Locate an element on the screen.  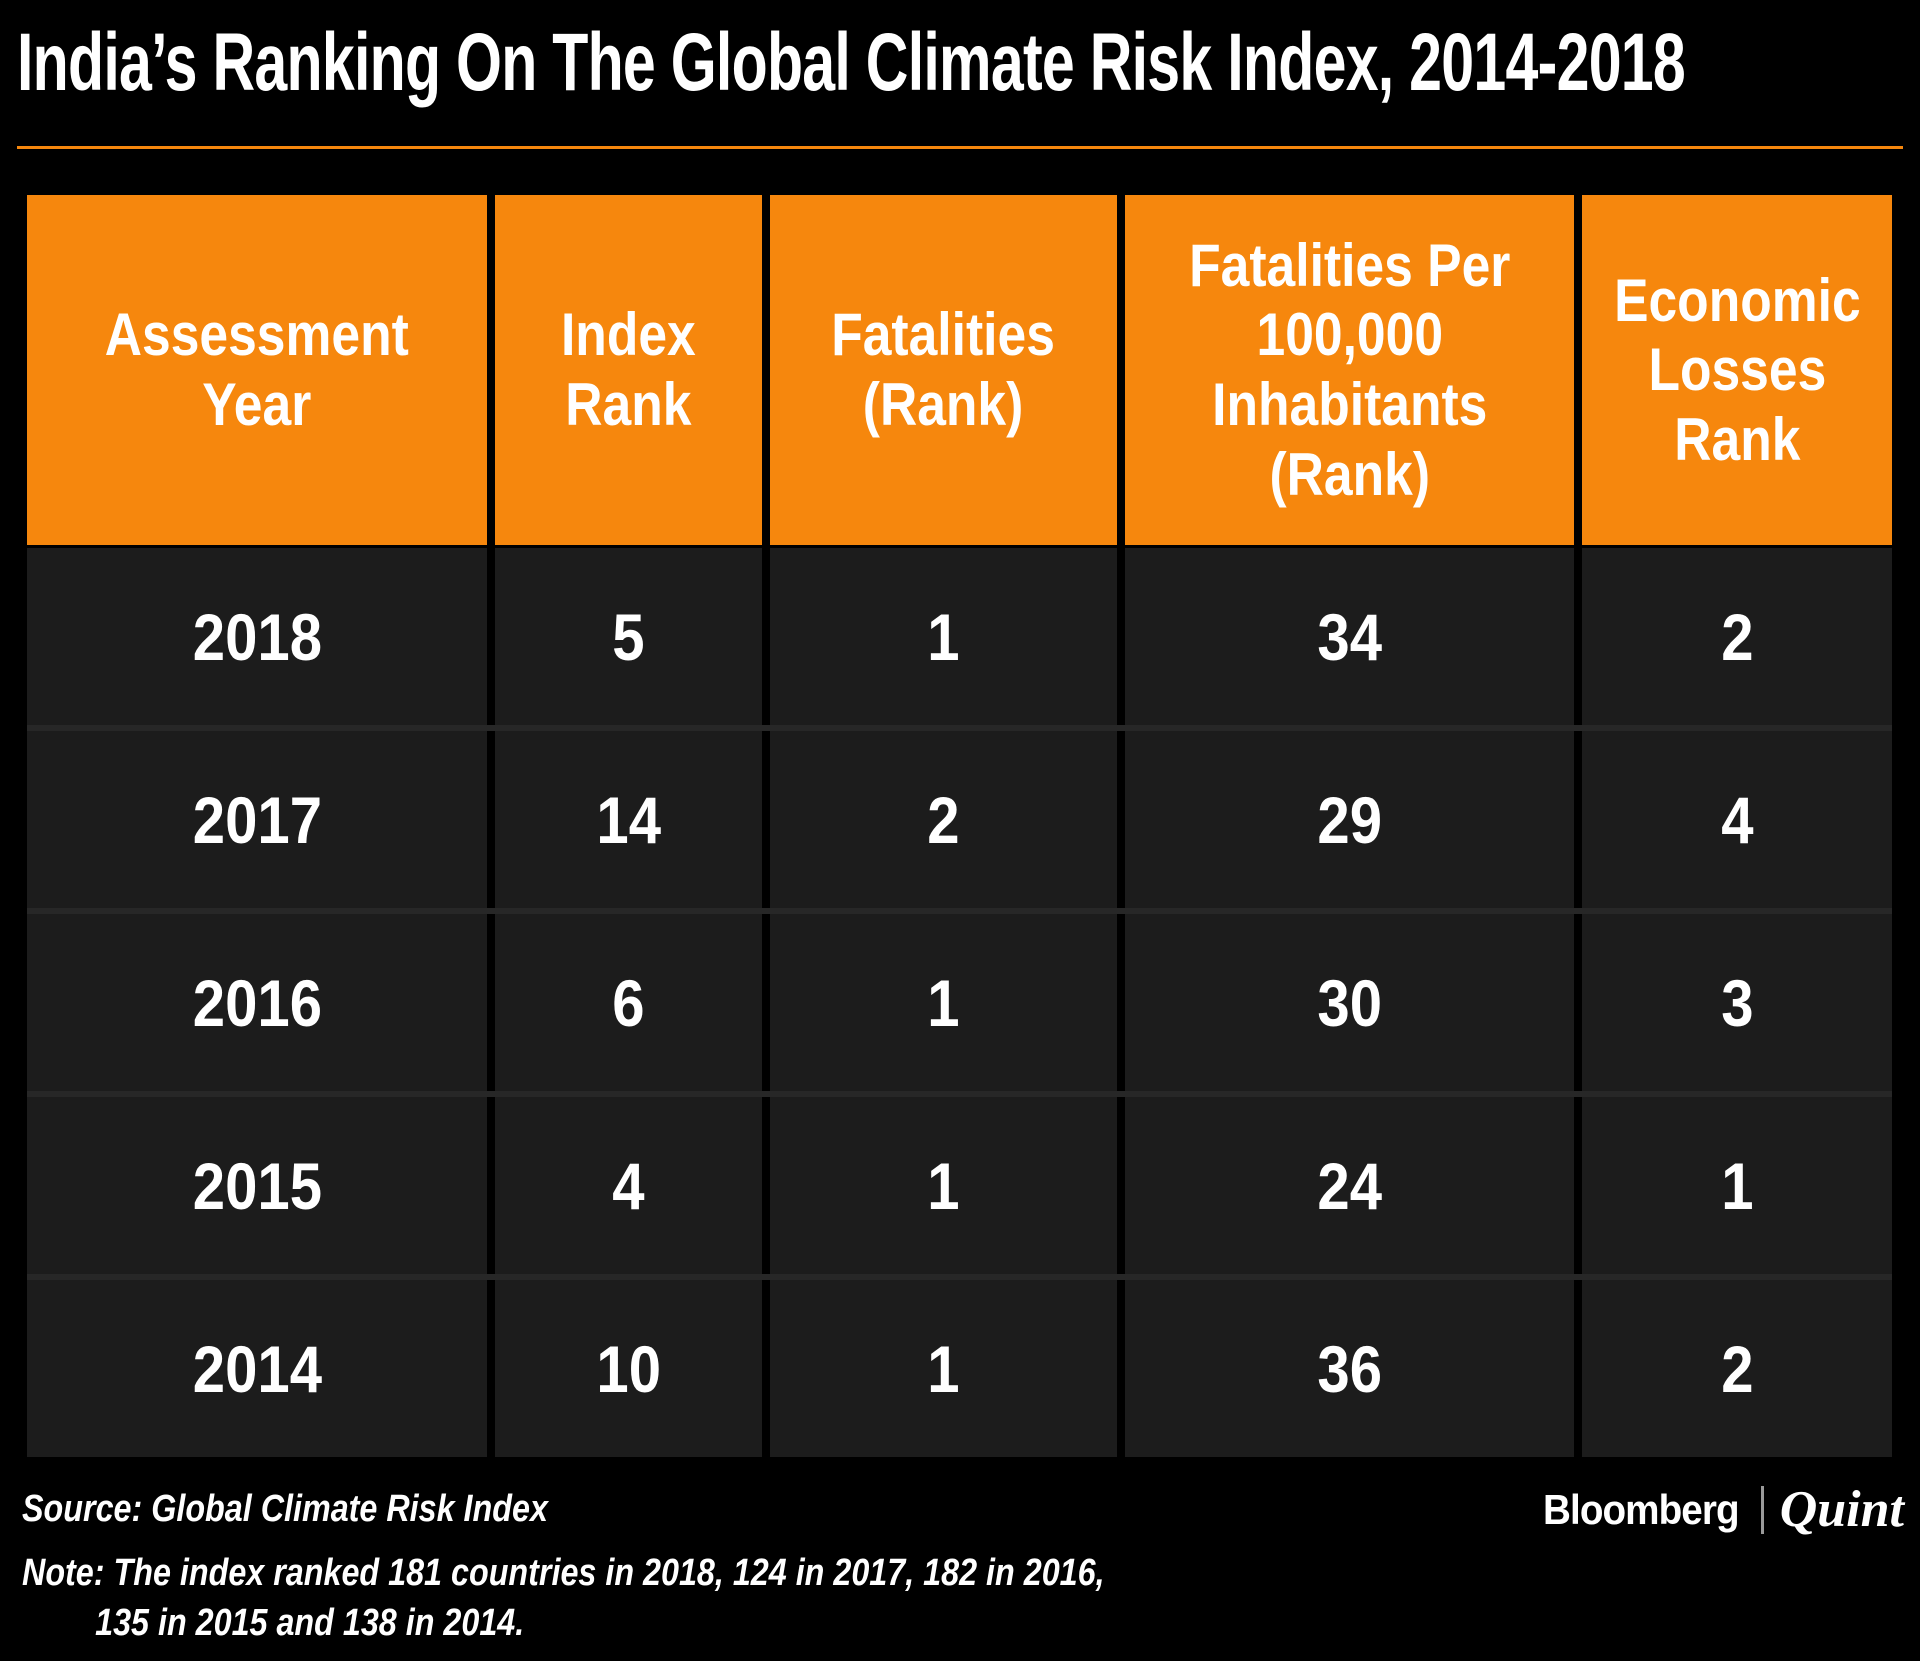
header-cell-assessment-year: Assessment Year is located at coordinates (257, 370).